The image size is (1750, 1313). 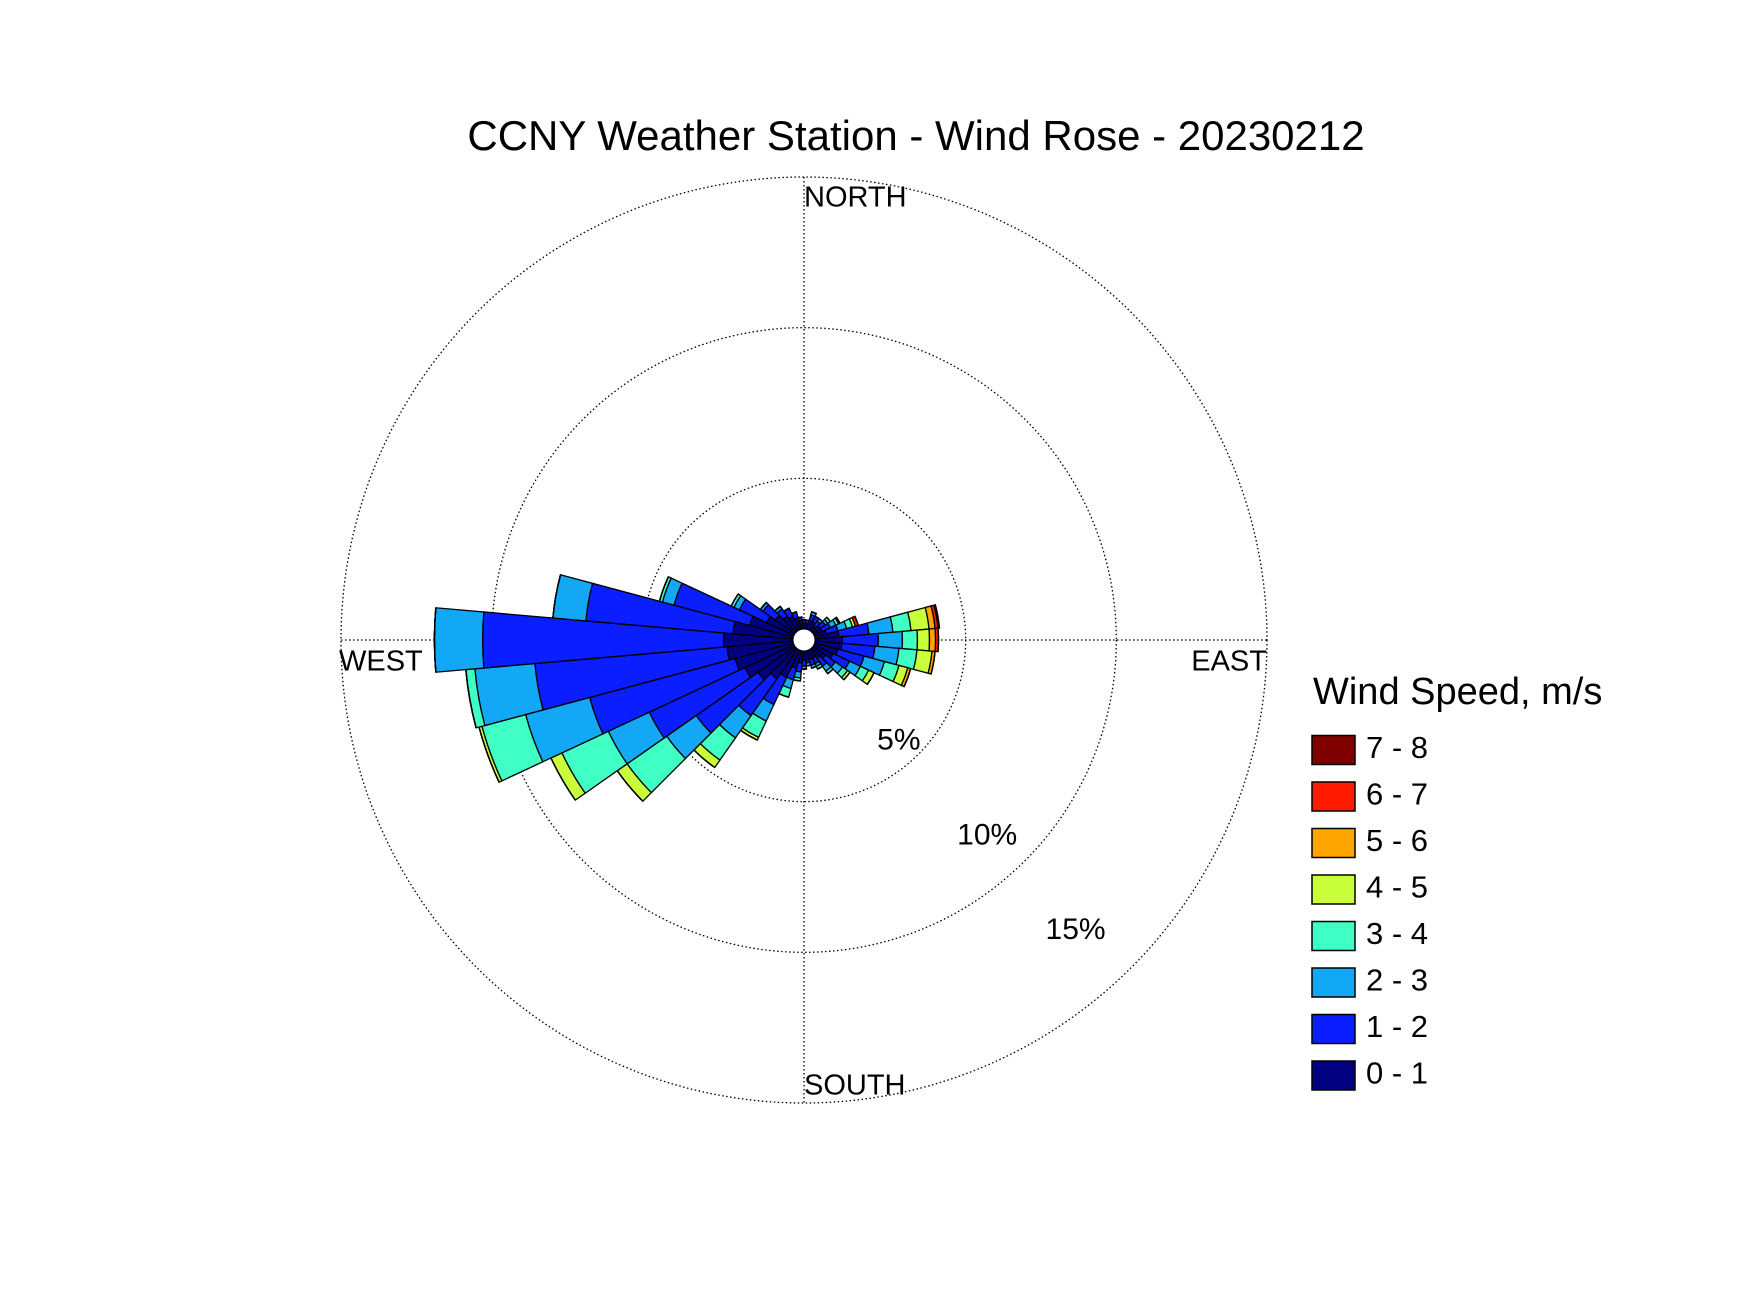 I want to click on r-tick-label: 15%, so click(x=1076, y=929).